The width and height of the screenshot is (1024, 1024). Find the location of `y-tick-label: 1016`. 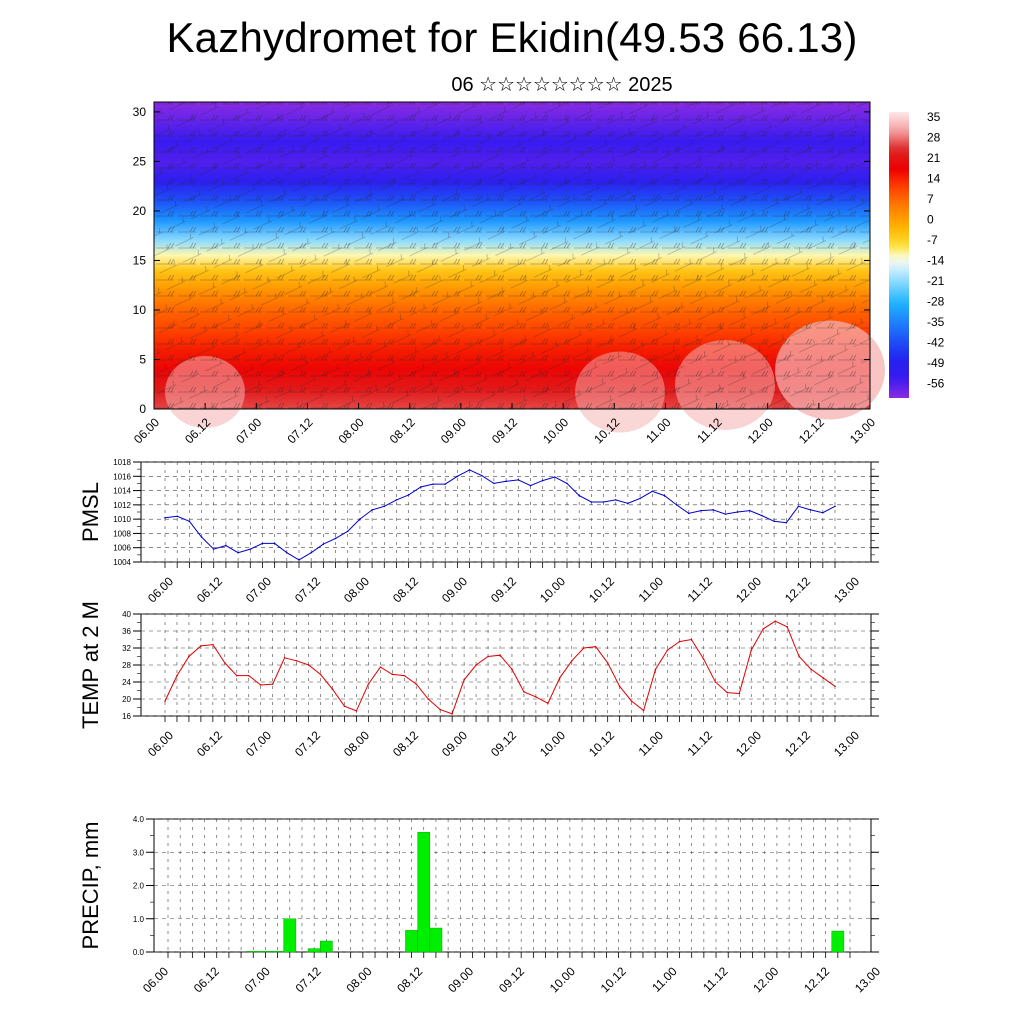

y-tick-label: 1016 is located at coordinates (122, 476).